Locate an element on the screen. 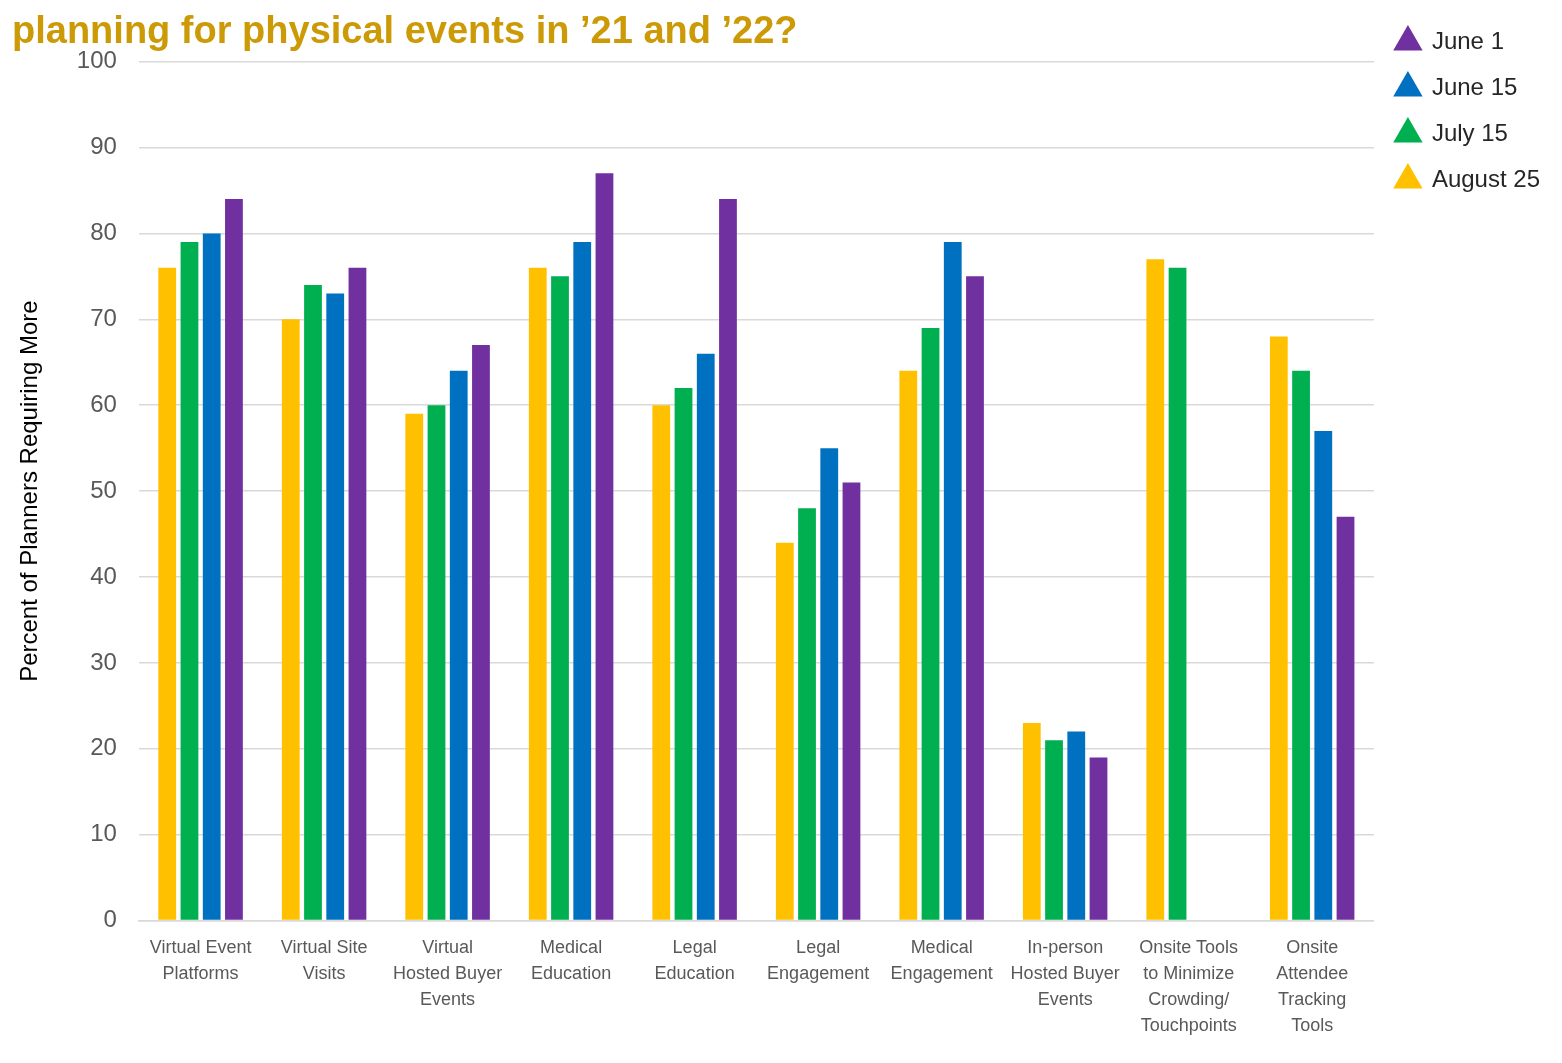 This screenshot has width=1562, height=1063. y-tick-label: 70 is located at coordinates (103, 317).